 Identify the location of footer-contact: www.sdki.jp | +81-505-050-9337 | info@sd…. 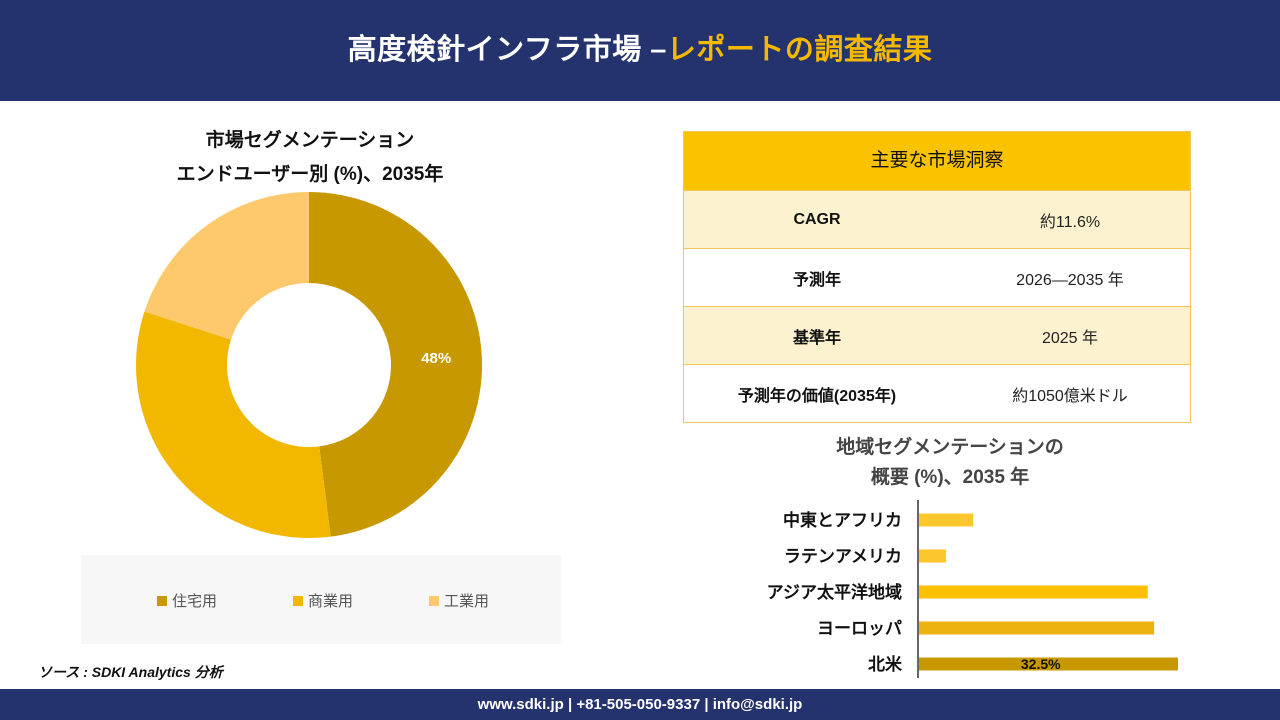
(640, 704).